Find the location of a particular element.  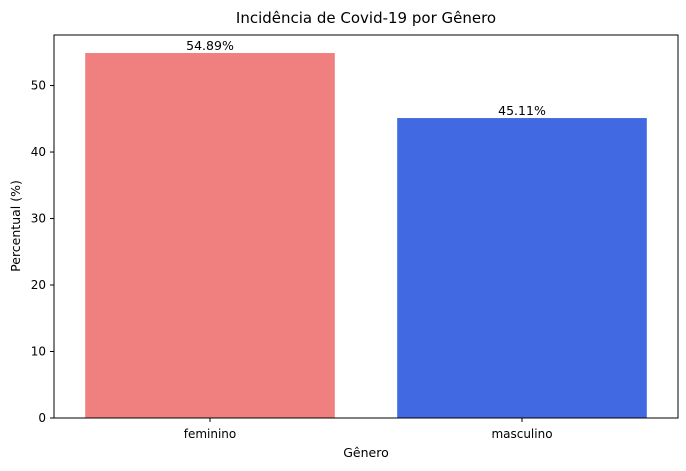

y-tick-label-50: 50 is located at coordinates (38, 86).